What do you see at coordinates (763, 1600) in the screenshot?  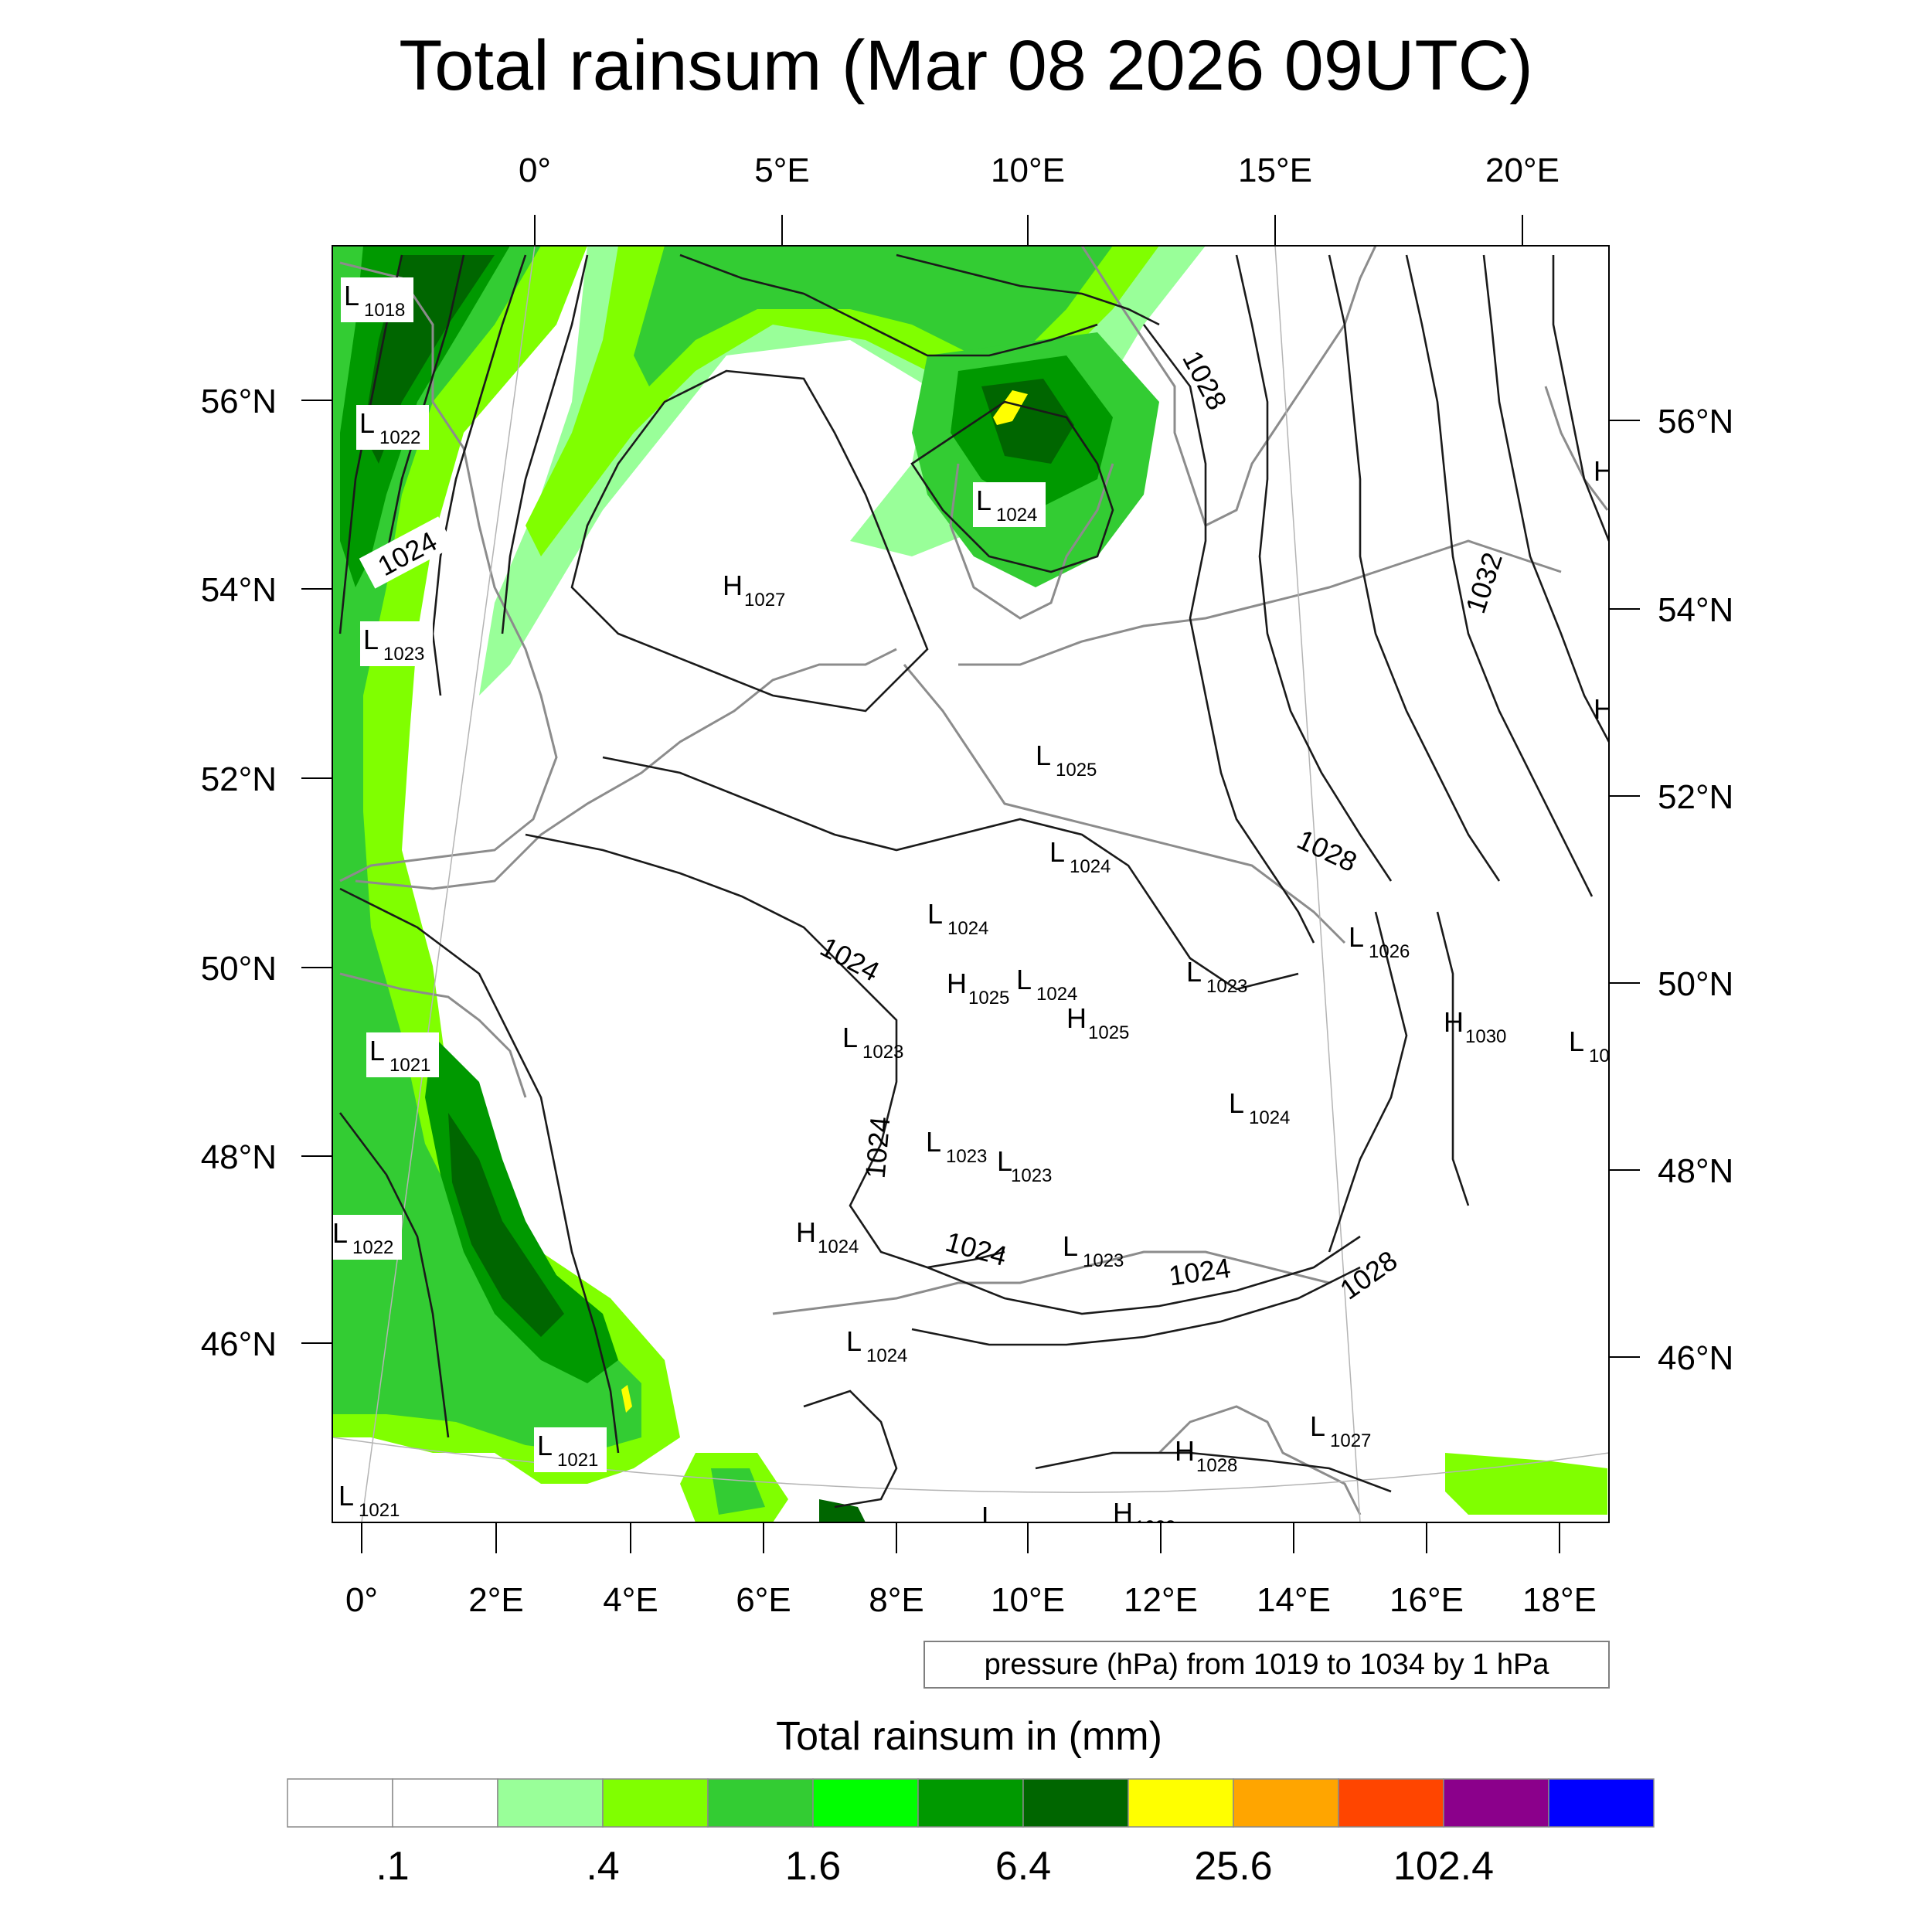 I see `tick-label: 6°E` at bounding box center [763, 1600].